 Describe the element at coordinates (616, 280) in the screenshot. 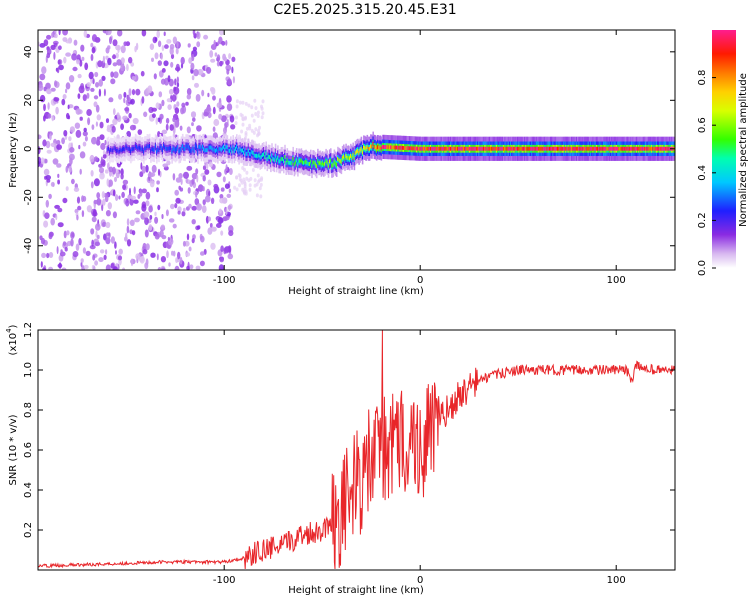

I see `x-tick-label: 100` at that location.